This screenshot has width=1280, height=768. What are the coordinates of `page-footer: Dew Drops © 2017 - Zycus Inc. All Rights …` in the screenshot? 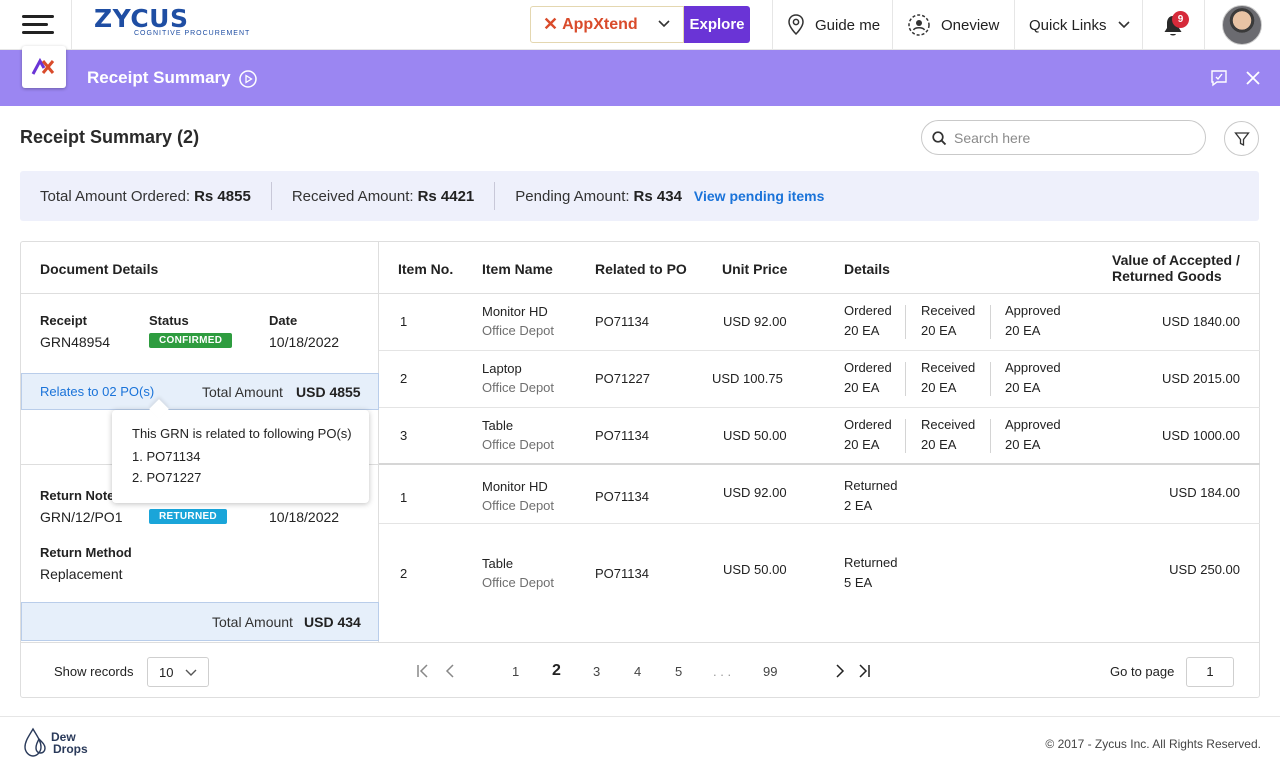 It's located at (640, 742).